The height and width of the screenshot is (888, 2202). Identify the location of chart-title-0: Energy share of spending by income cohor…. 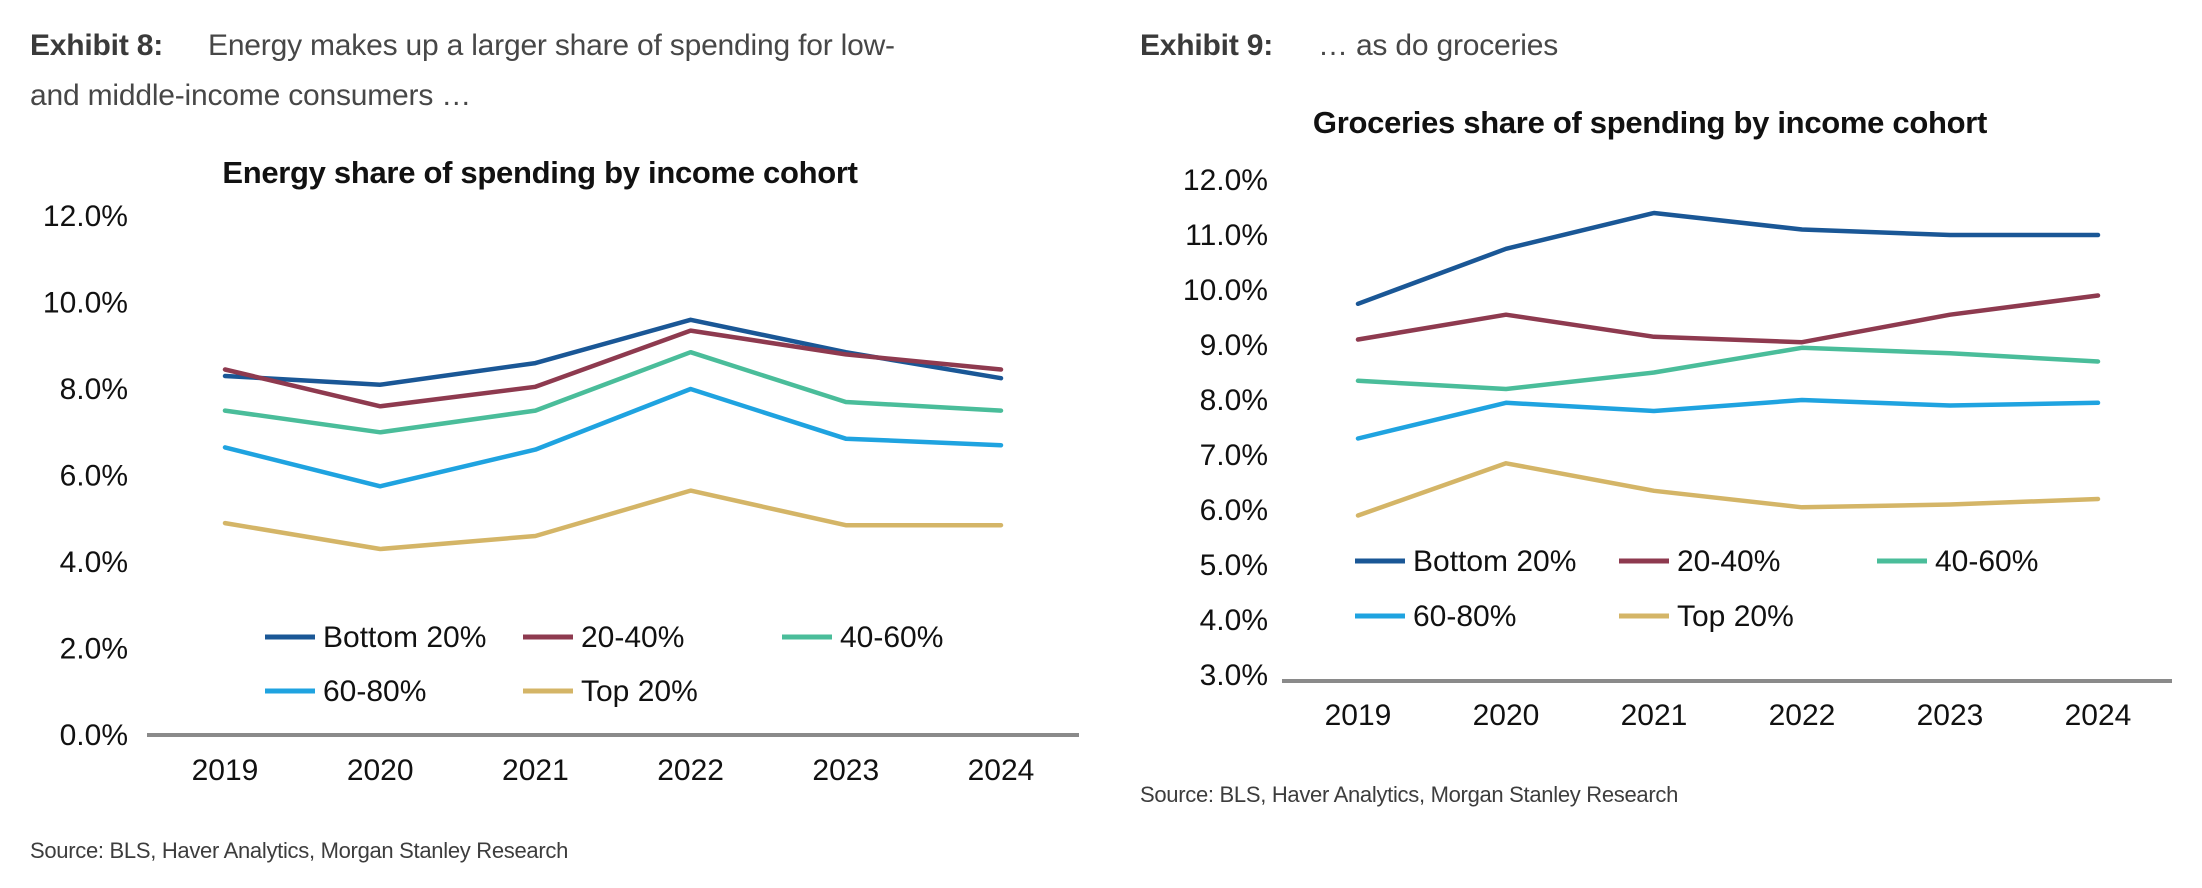
(539, 172).